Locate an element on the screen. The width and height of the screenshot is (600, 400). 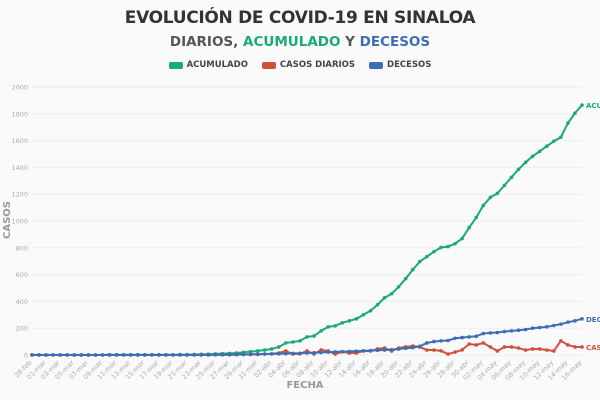
legend-item-acumulado: ACUMULADO is located at coordinates (208, 65).